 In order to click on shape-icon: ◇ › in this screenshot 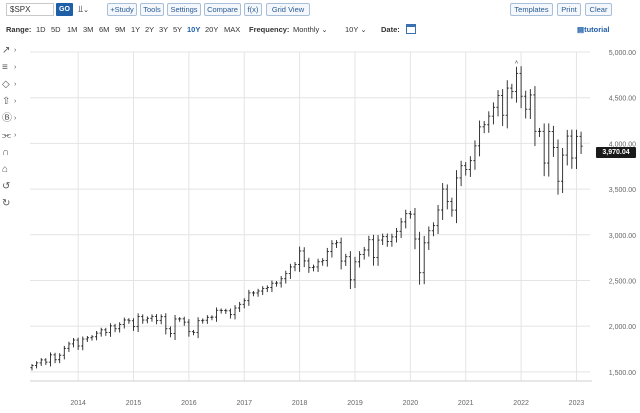, I will do `click(9, 84)`.